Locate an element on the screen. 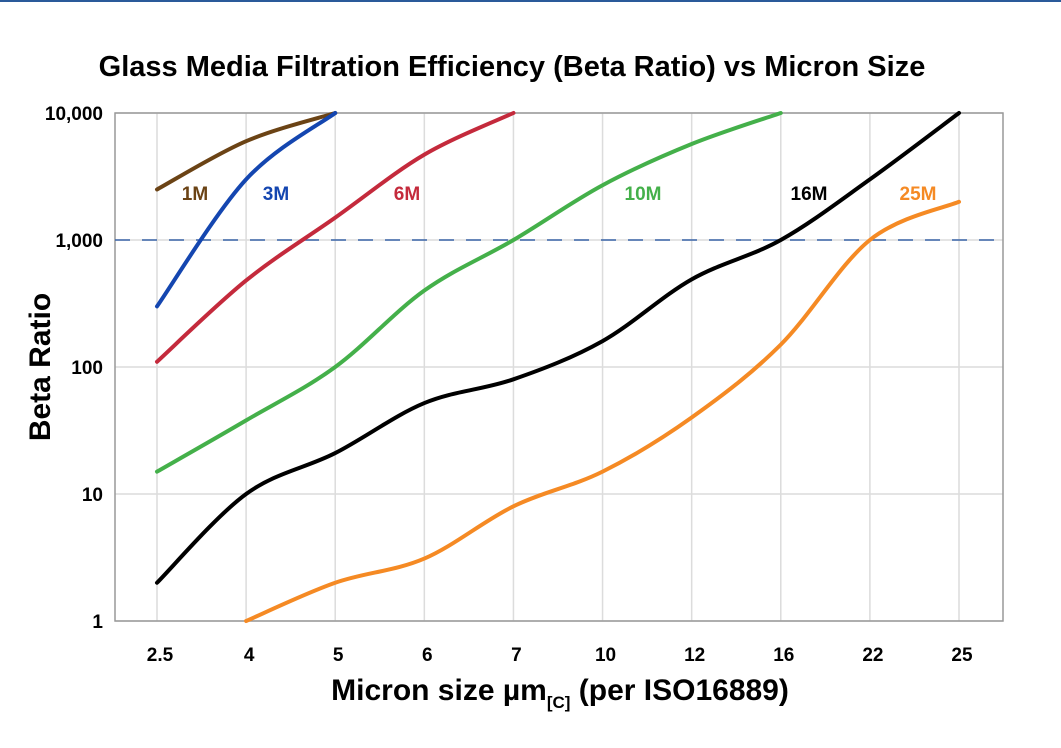  series-label-16M: 16M is located at coordinates (809, 194).